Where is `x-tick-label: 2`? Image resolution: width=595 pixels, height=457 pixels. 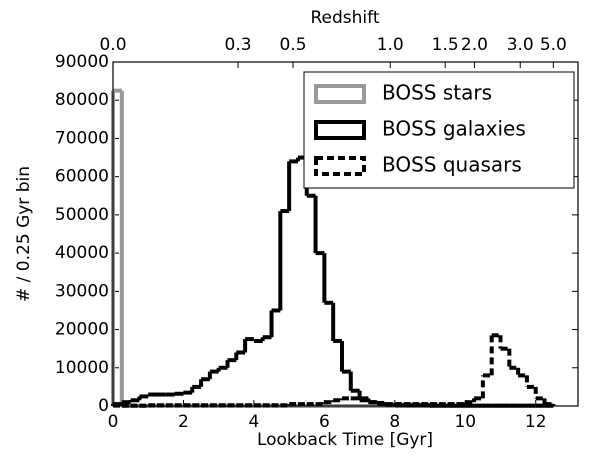 x-tick-label: 2 is located at coordinates (183, 422).